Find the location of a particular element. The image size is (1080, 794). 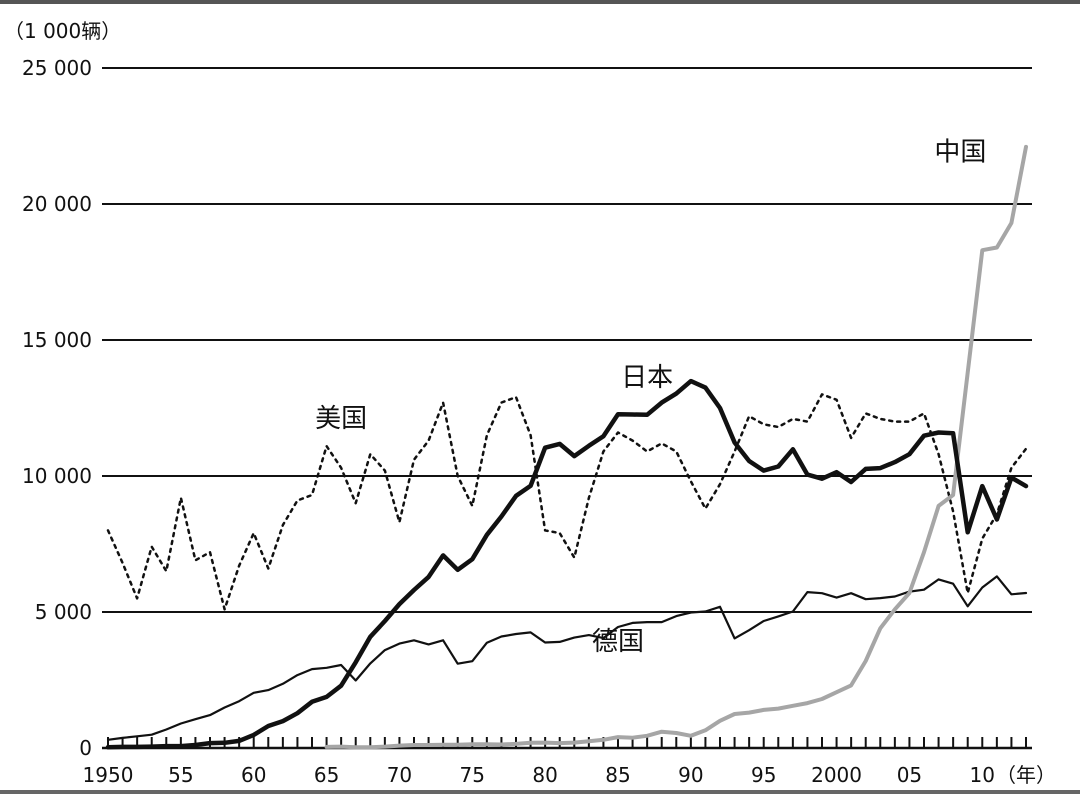

x-tick-label: 1950 is located at coordinates (108, 775).